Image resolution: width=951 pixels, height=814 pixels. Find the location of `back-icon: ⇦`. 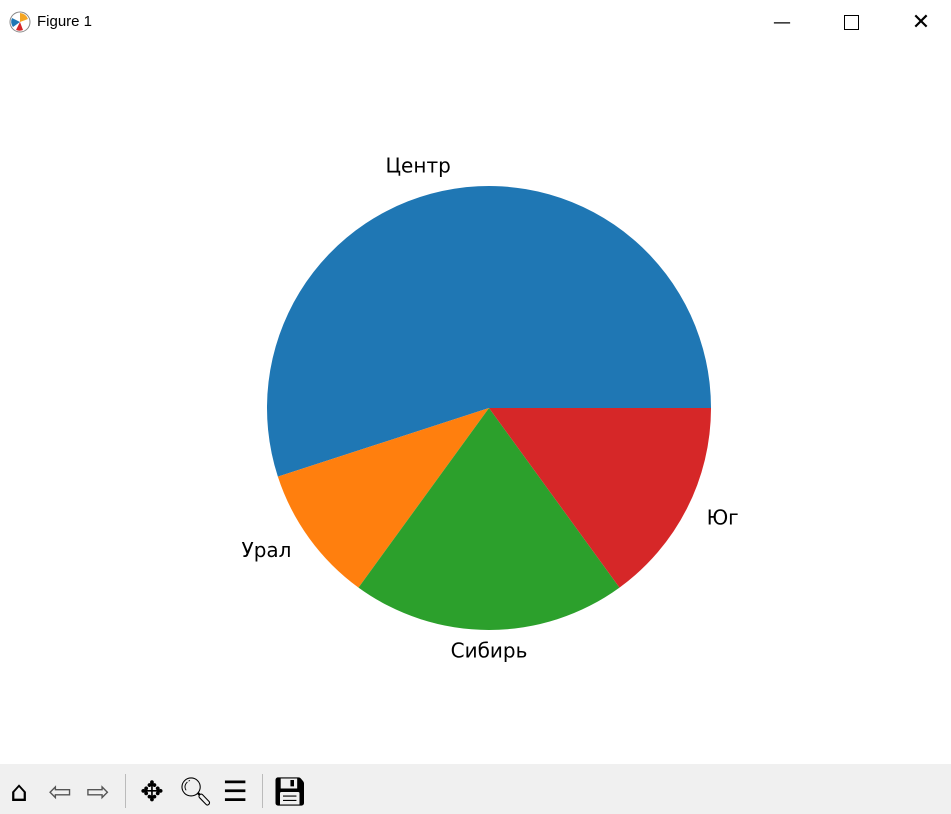

back-icon: ⇦ is located at coordinates (60, 791).